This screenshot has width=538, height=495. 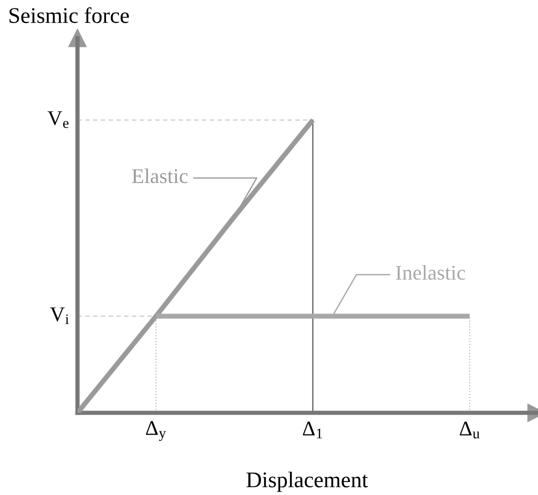 What do you see at coordinates (58, 119) in the screenshot?
I see `ref-line-label: V$_{e}$` at bounding box center [58, 119].